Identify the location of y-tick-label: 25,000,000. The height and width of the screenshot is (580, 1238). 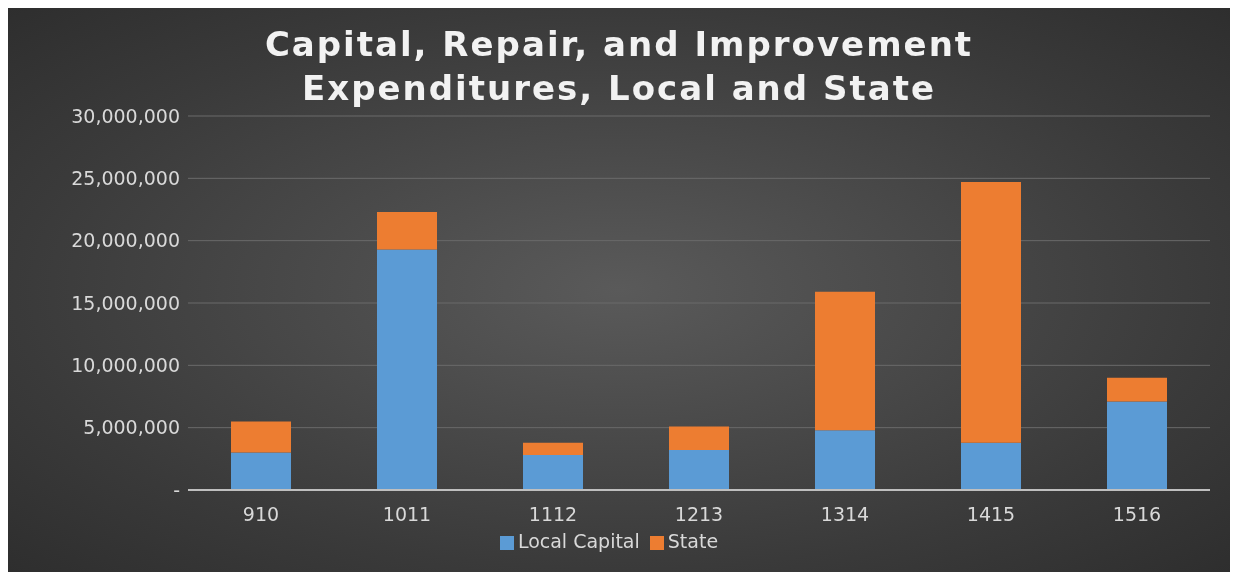
(125, 178).